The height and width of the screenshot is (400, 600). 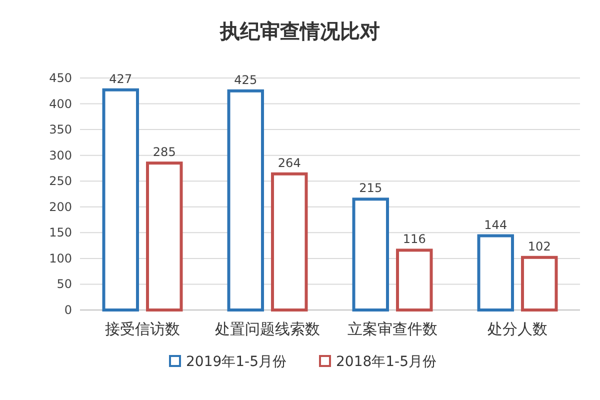 What do you see at coordinates (246, 79) in the screenshot?
I see `data-label: 425` at bounding box center [246, 79].